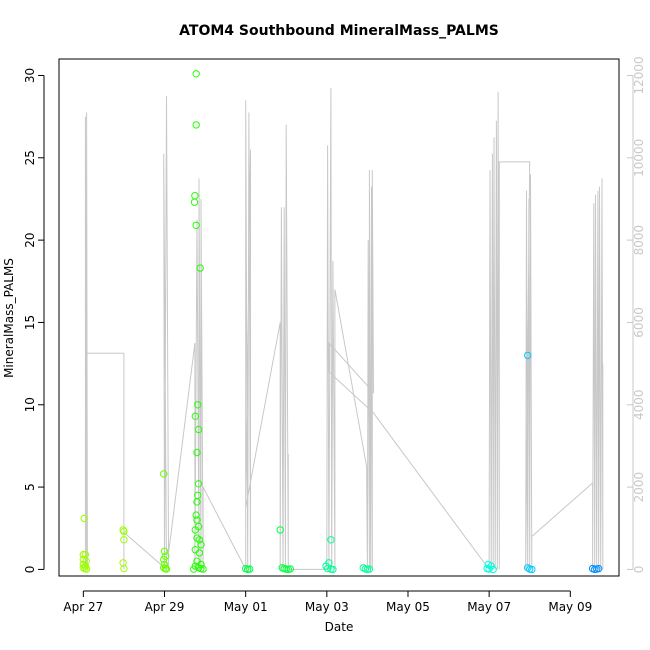 The height and width of the screenshot is (650, 650). Describe the element at coordinates (30, 487) in the screenshot. I see `y-tick-label: 5` at that location.